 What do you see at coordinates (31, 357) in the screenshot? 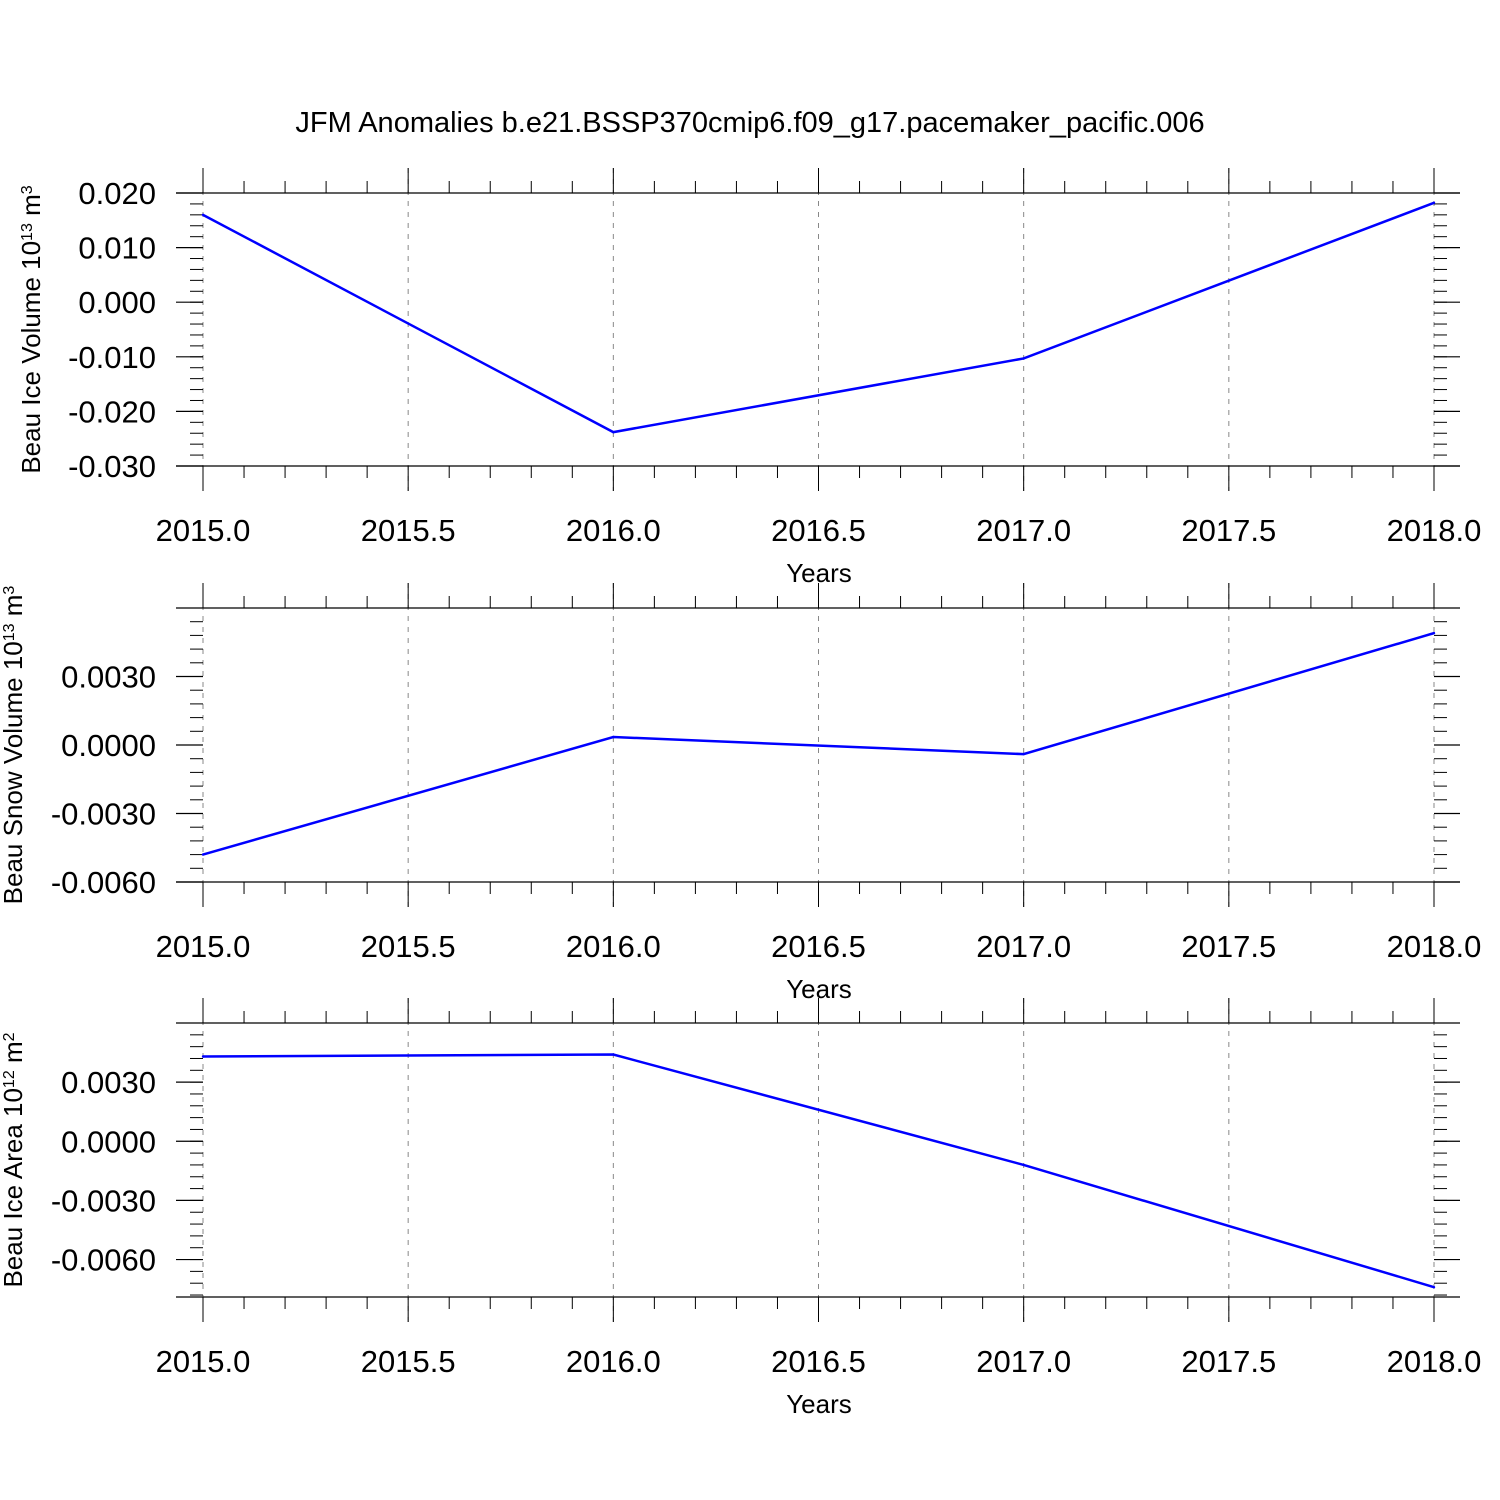
I see `y-axis-label-part: Beau Ice Volume 10` at bounding box center [31, 357].